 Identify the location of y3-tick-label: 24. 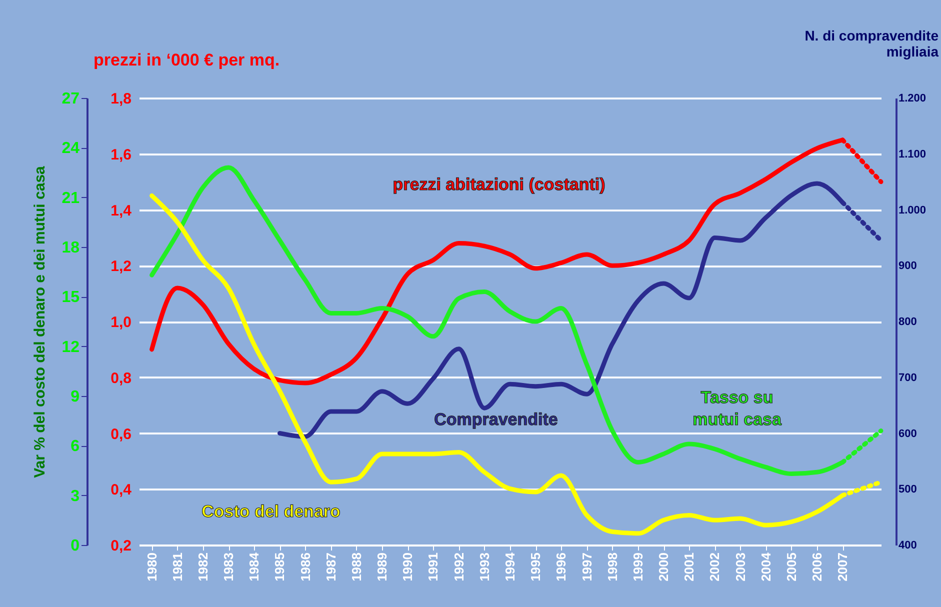
(71, 149).